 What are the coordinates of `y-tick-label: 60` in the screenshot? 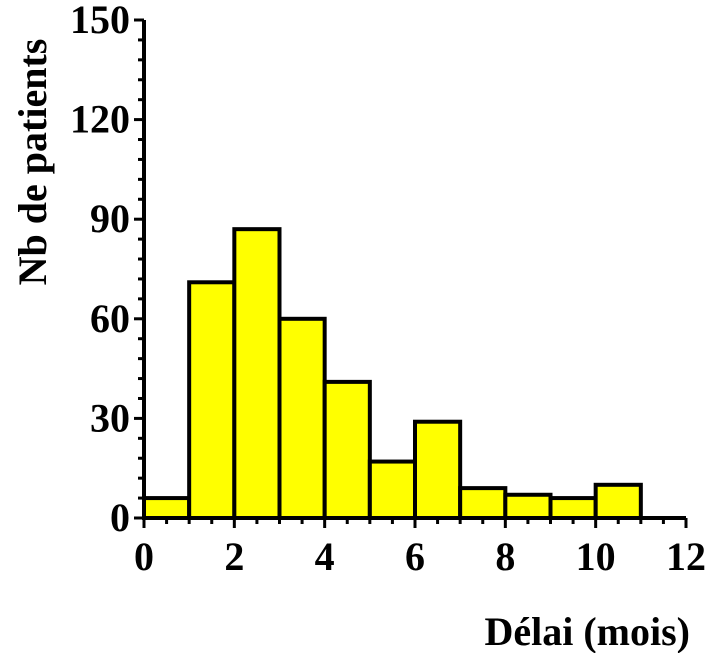 It's located at (110, 318).